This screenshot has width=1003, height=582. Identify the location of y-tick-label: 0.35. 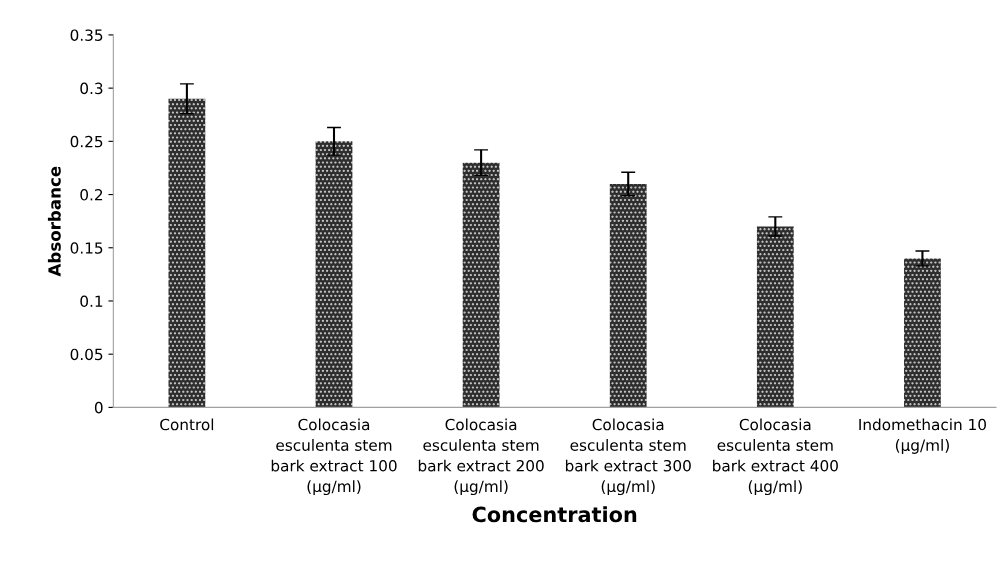
(86, 35).